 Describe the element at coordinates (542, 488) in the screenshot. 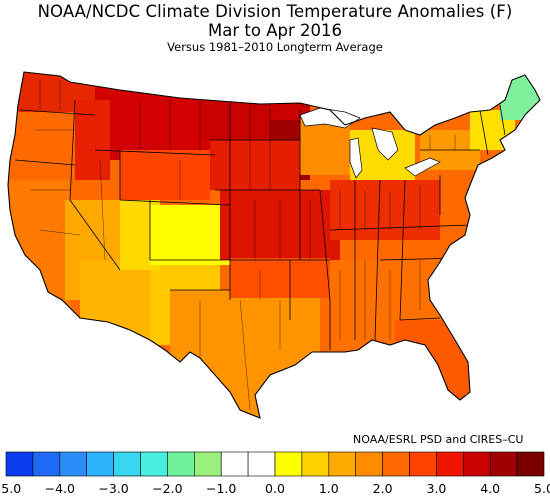

I see `colorbar-tick-label: 5.0` at that location.